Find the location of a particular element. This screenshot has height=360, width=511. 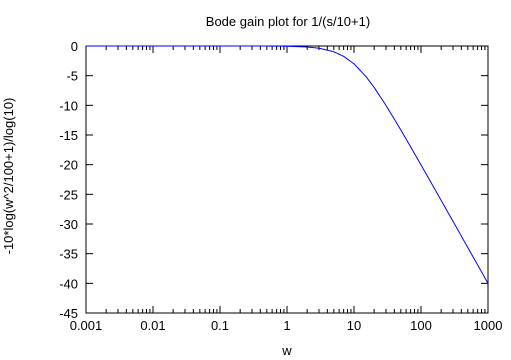

chart-title: Bode gain plot for 1/(s/10+1) is located at coordinates (288, 21).